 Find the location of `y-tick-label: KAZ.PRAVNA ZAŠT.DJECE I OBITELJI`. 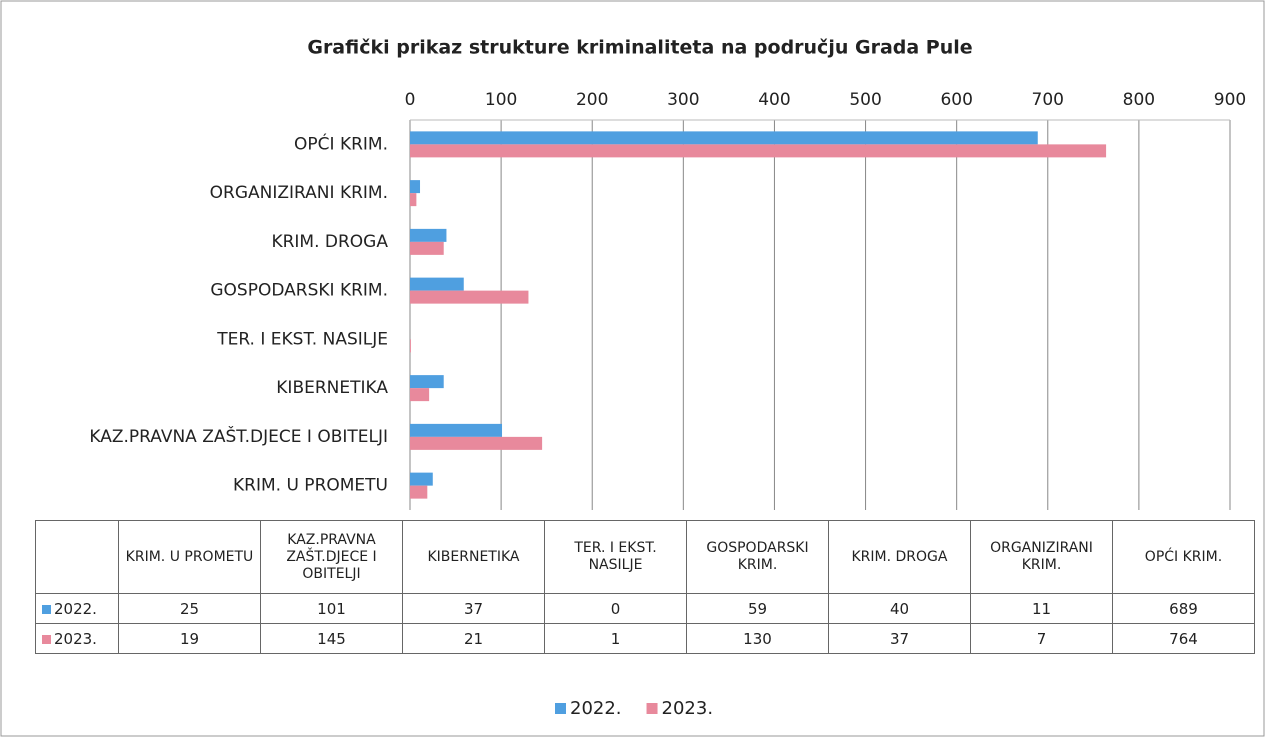

y-tick-label: KAZ.PRAVNA ZAŠT.DJECE I OBITELJI is located at coordinates (238, 436).